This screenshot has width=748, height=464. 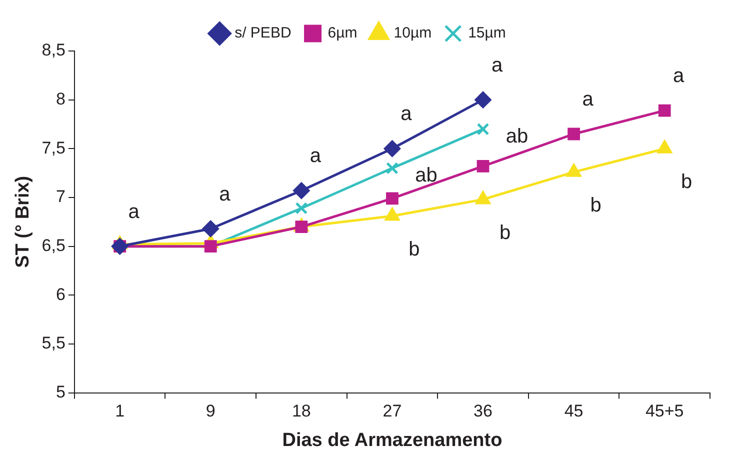 What do you see at coordinates (120, 411) in the screenshot?
I see `x-tick-label: 1` at bounding box center [120, 411].